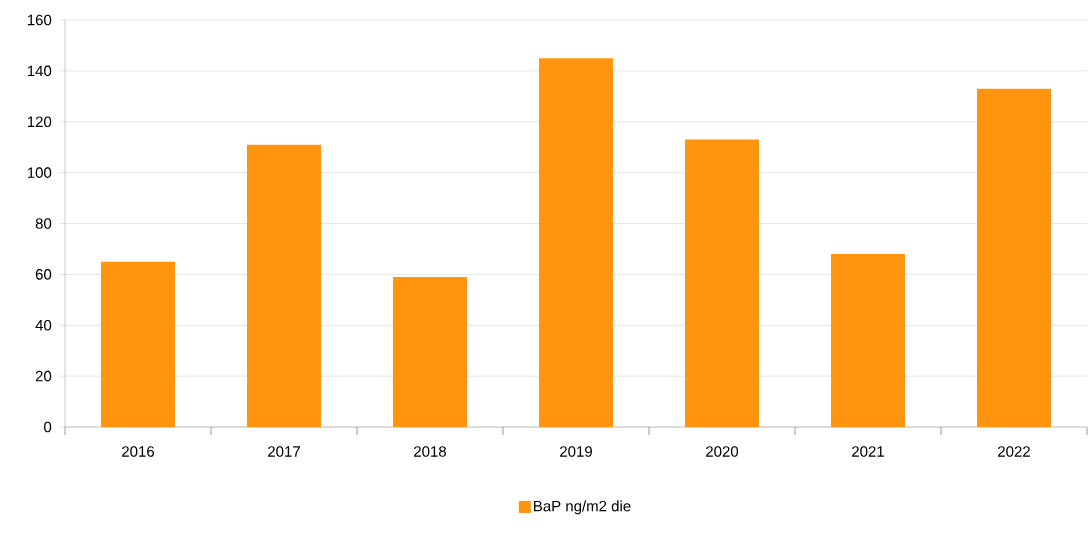  Describe the element at coordinates (48, 427) in the screenshot. I see `y-tick-label: 0` at that location.